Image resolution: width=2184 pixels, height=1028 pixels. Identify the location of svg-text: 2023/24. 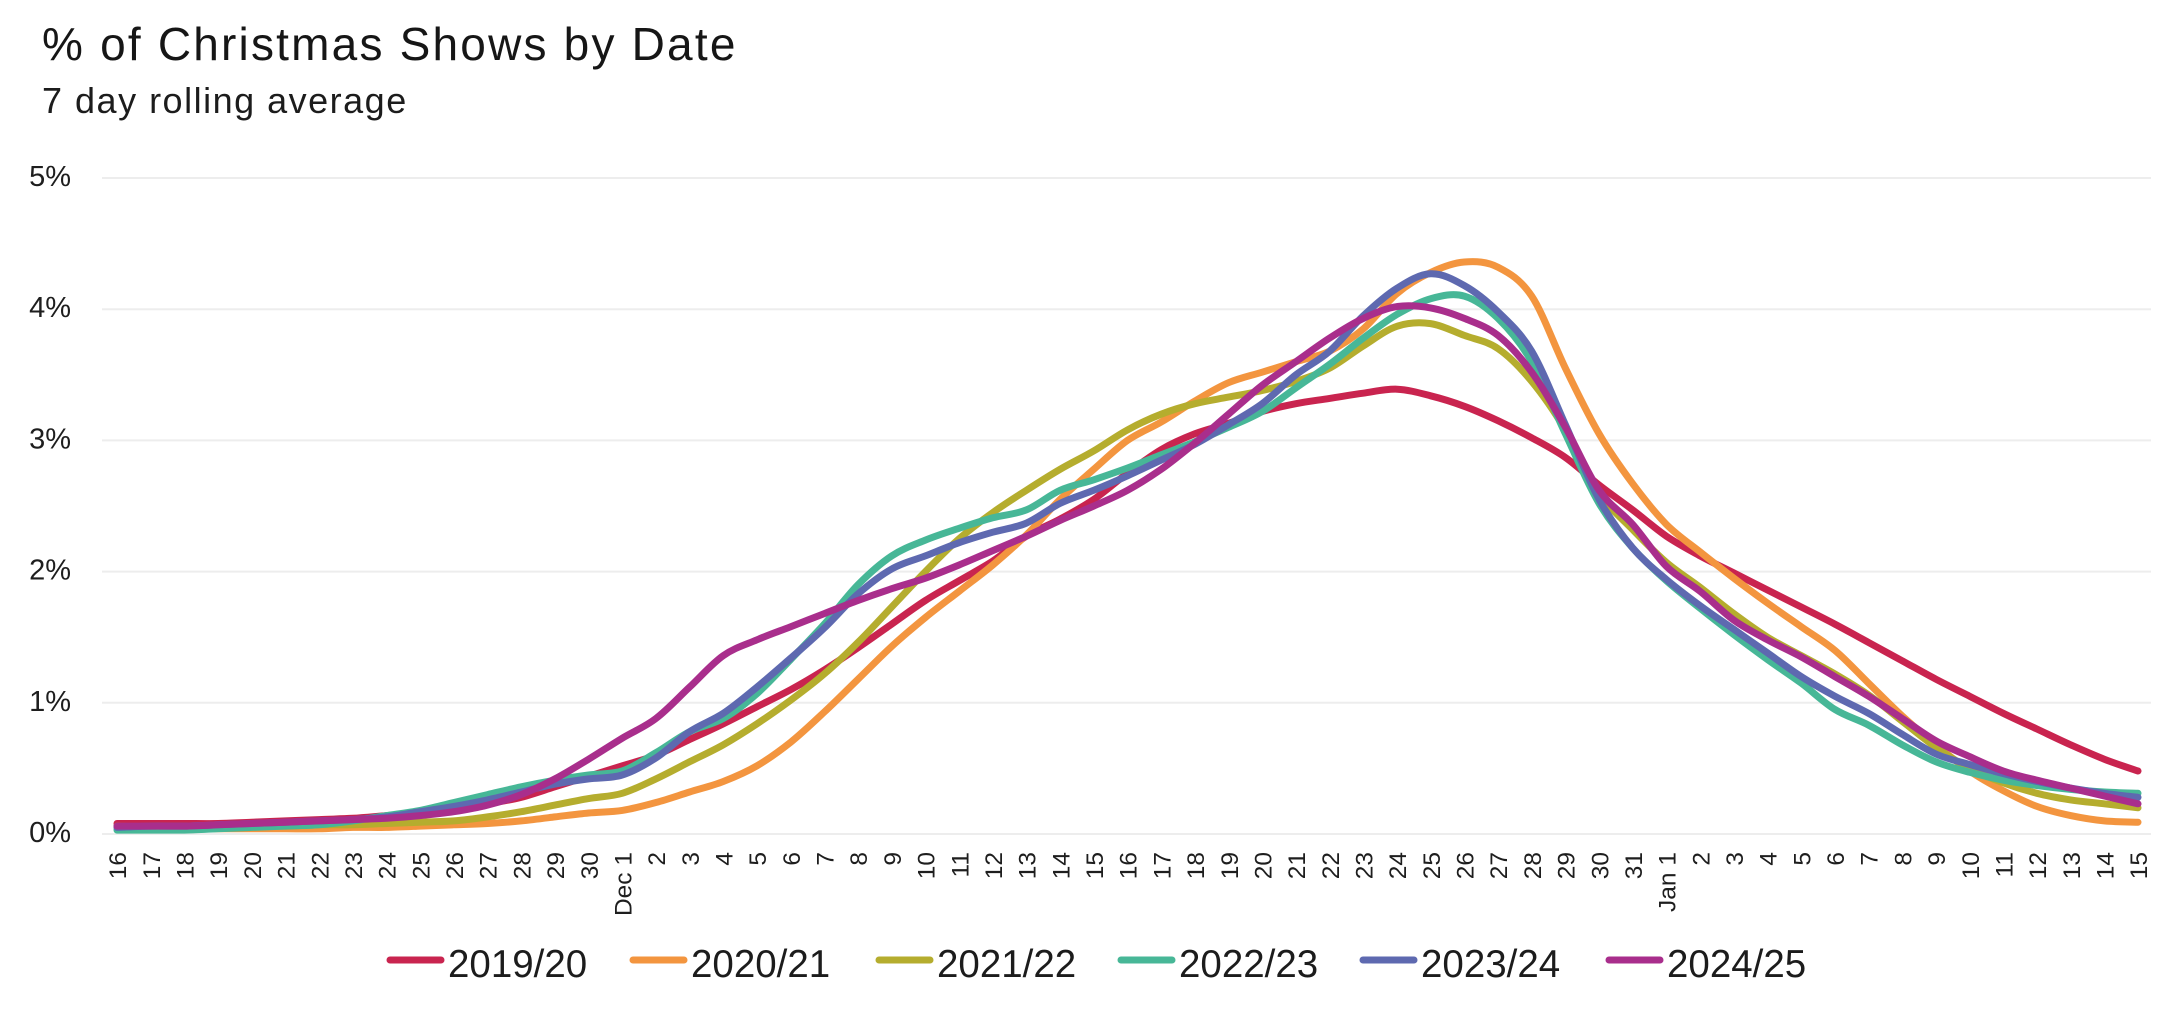
(1490, 964).